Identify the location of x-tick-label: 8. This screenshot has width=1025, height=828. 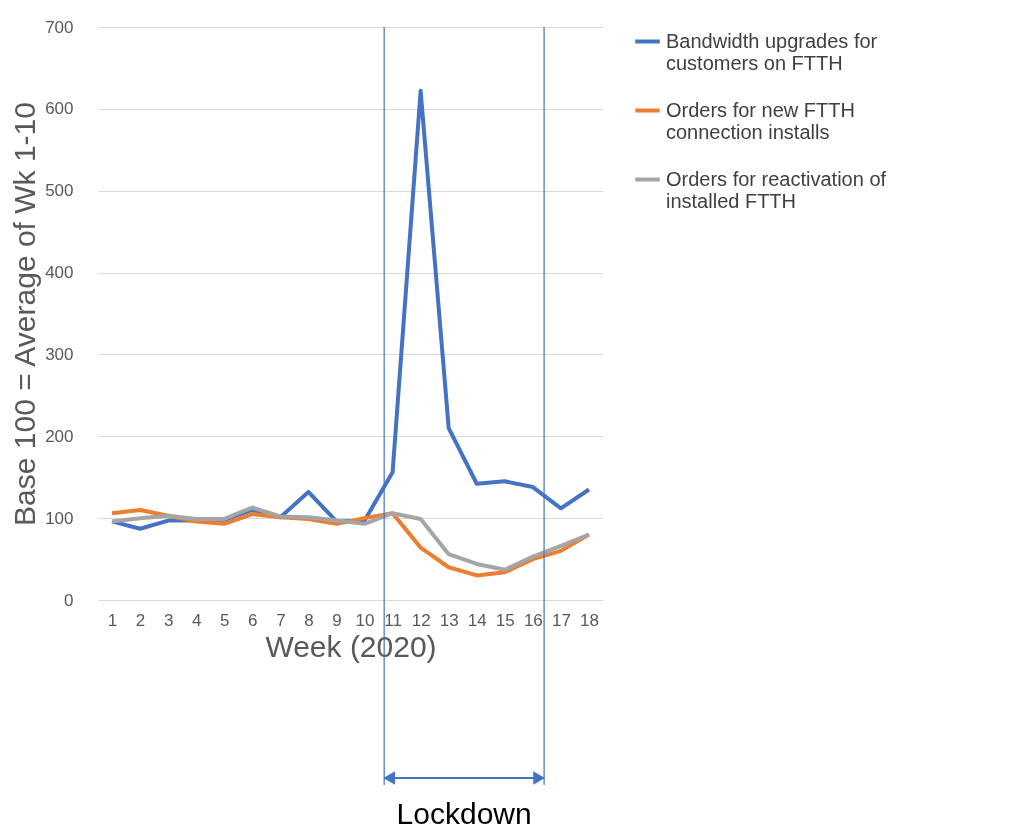
(309, 620).